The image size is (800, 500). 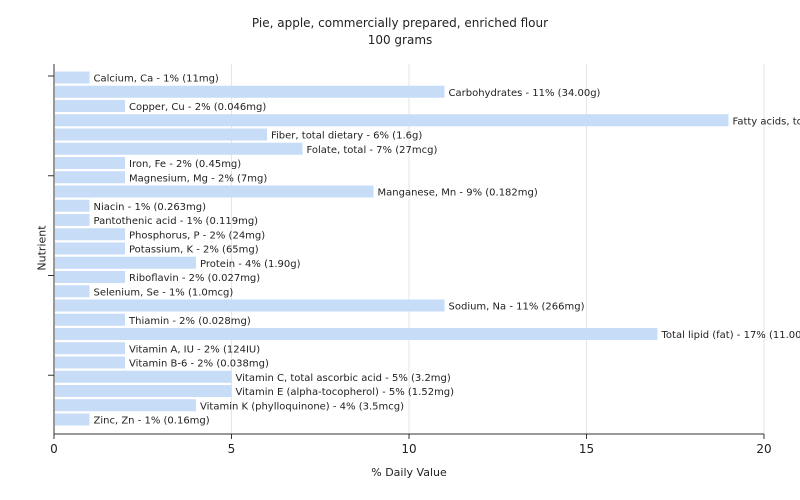 What do you see at coordinates (164, 292) in the screenshot?
I see `bar-label: Selenium, Se - 1% (1.0mcg)` at bounding box center [164, 292].